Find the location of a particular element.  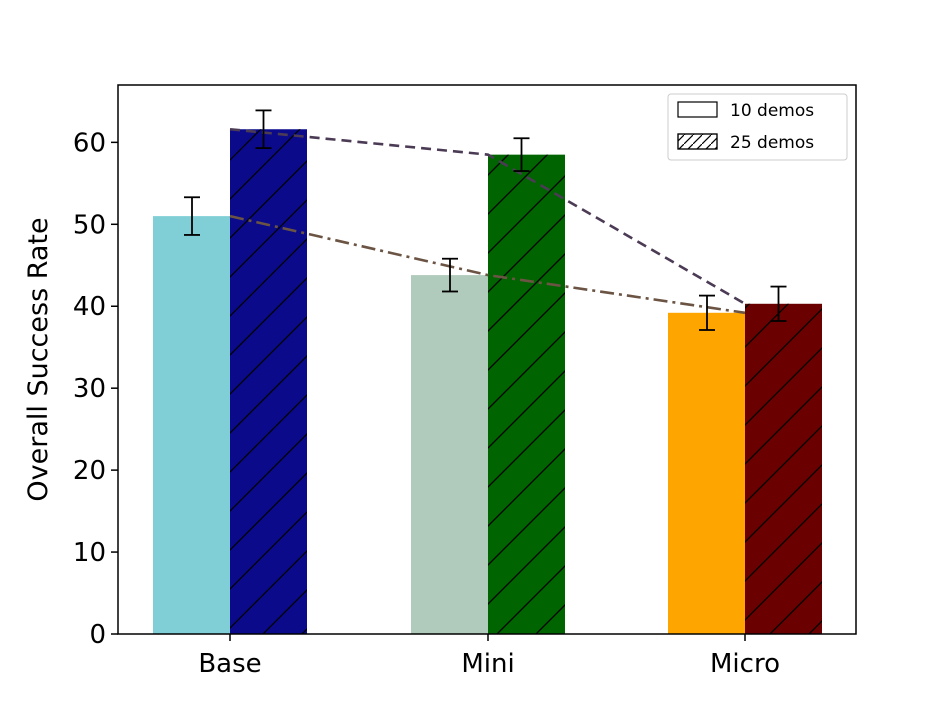

y-axis-label: Overall Success Rate is located at coordinates (38, 359).